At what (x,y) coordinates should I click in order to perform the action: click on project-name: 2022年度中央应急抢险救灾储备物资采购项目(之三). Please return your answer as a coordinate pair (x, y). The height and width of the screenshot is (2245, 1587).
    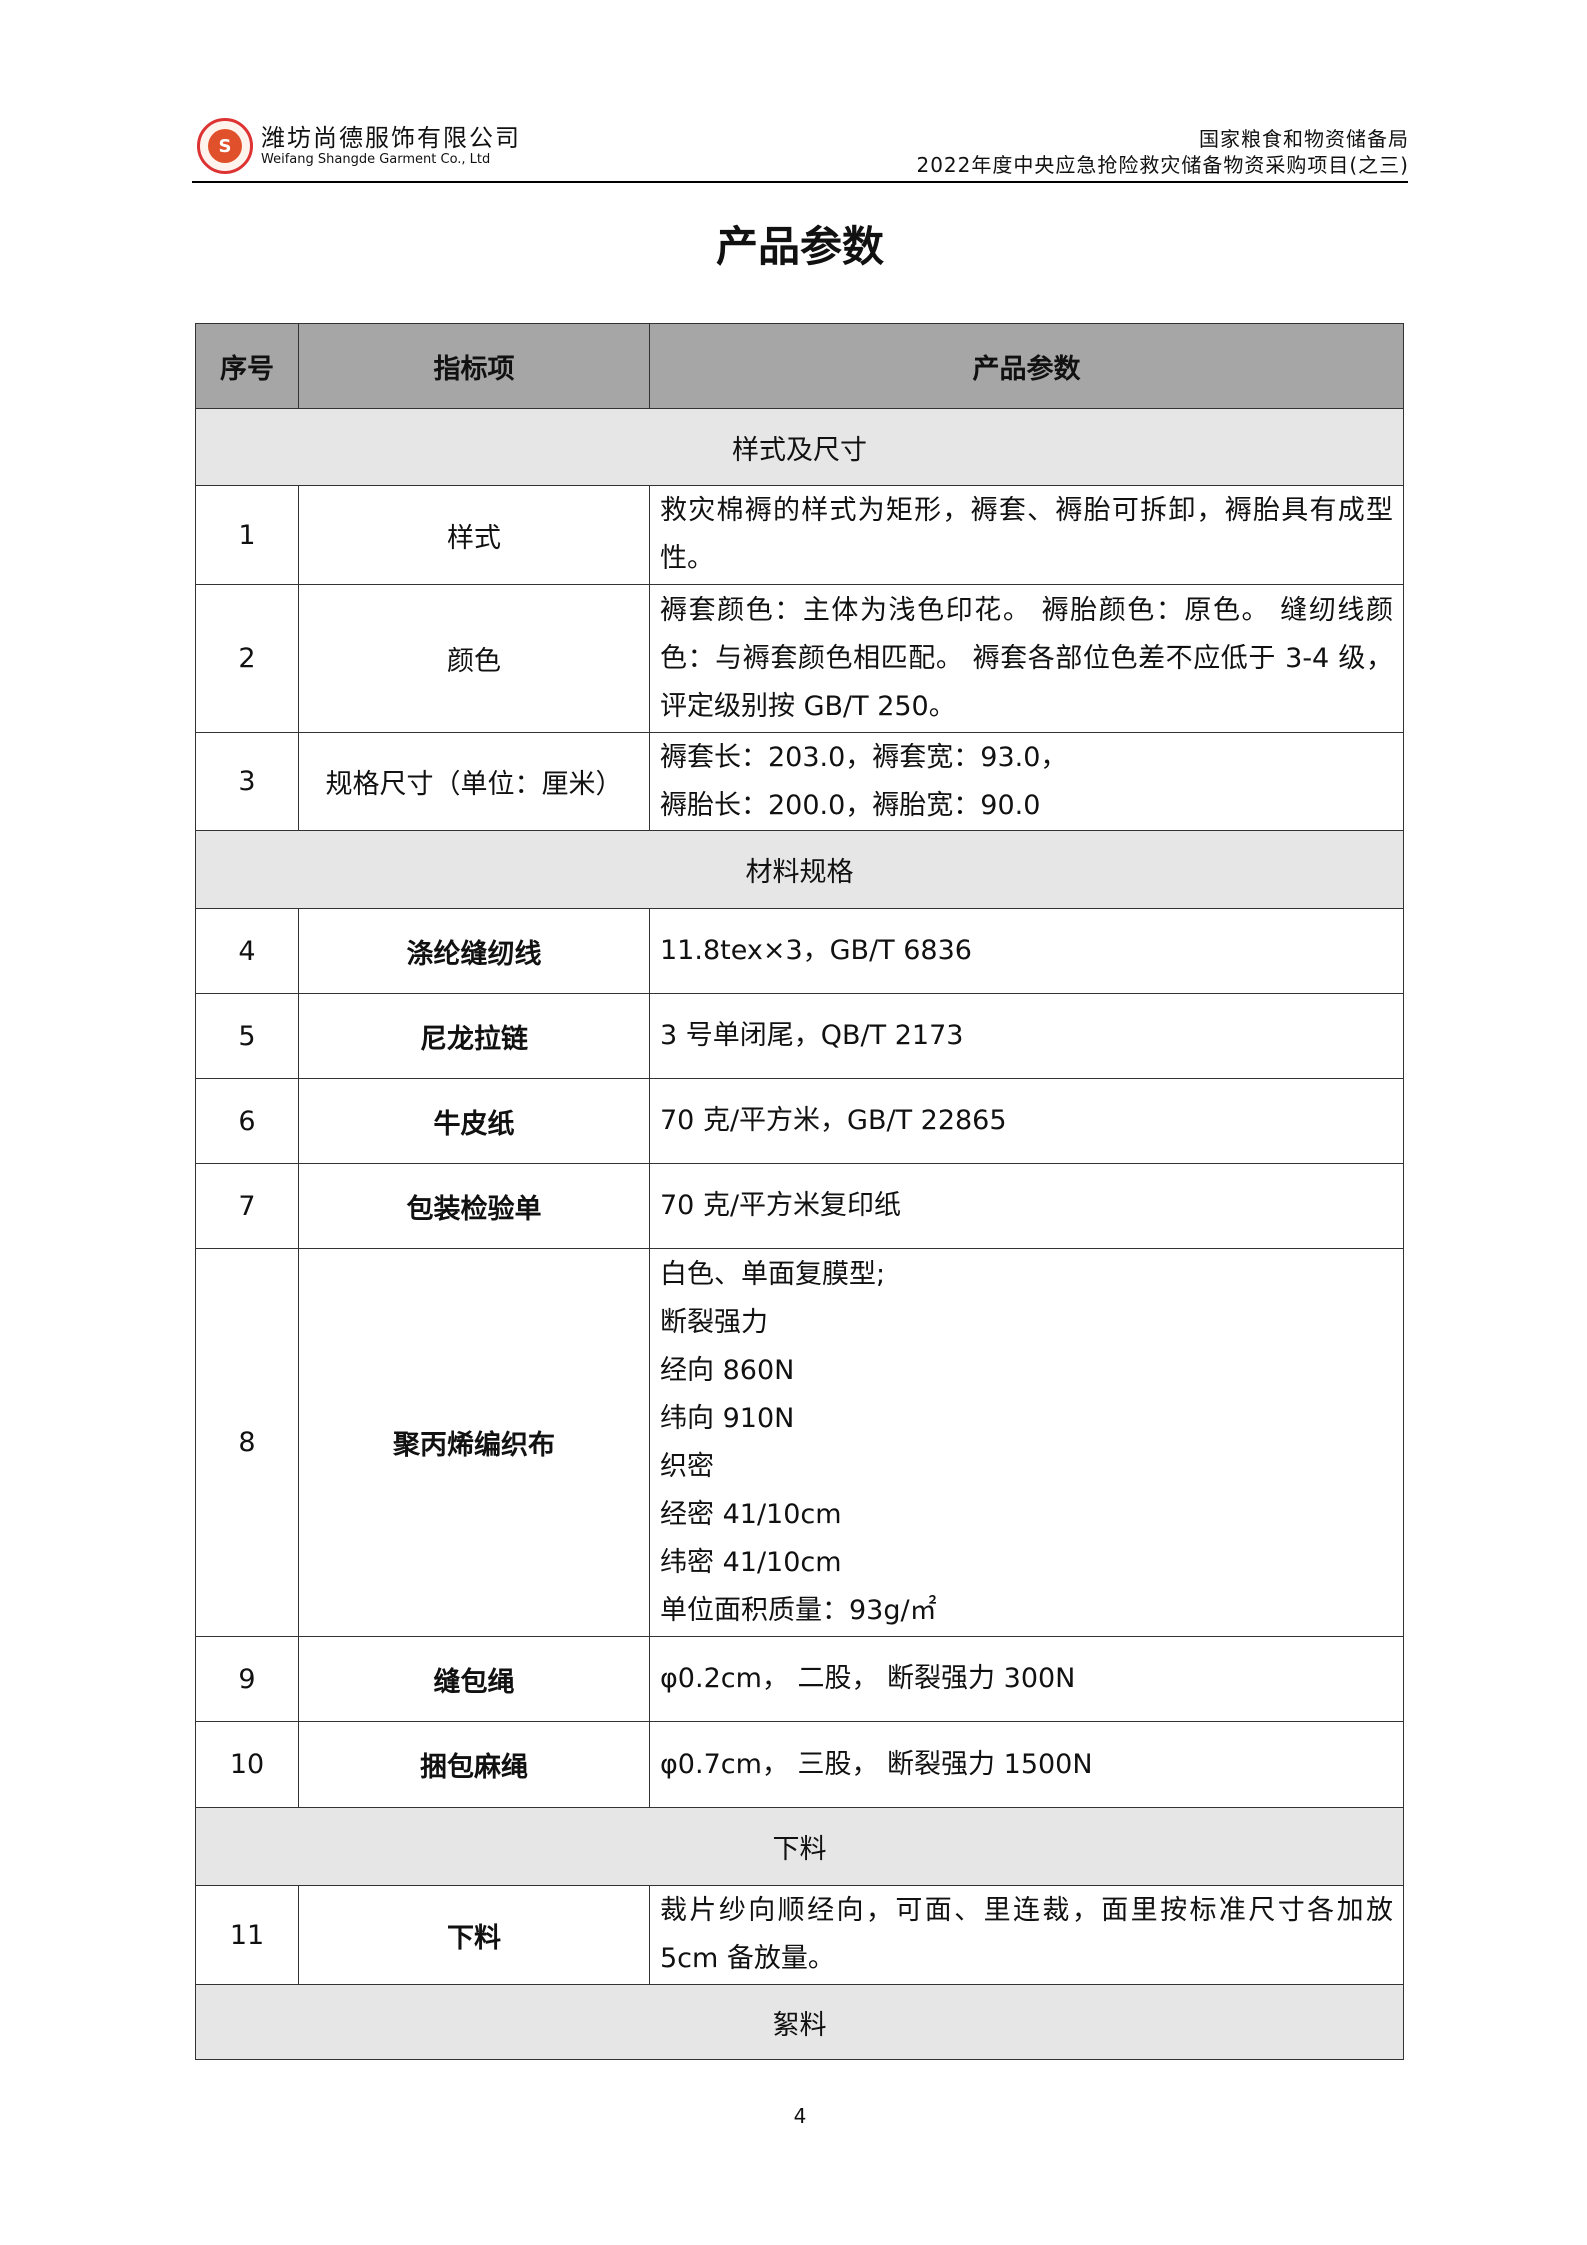
    Looking at the image, I should click on (1162, 165).